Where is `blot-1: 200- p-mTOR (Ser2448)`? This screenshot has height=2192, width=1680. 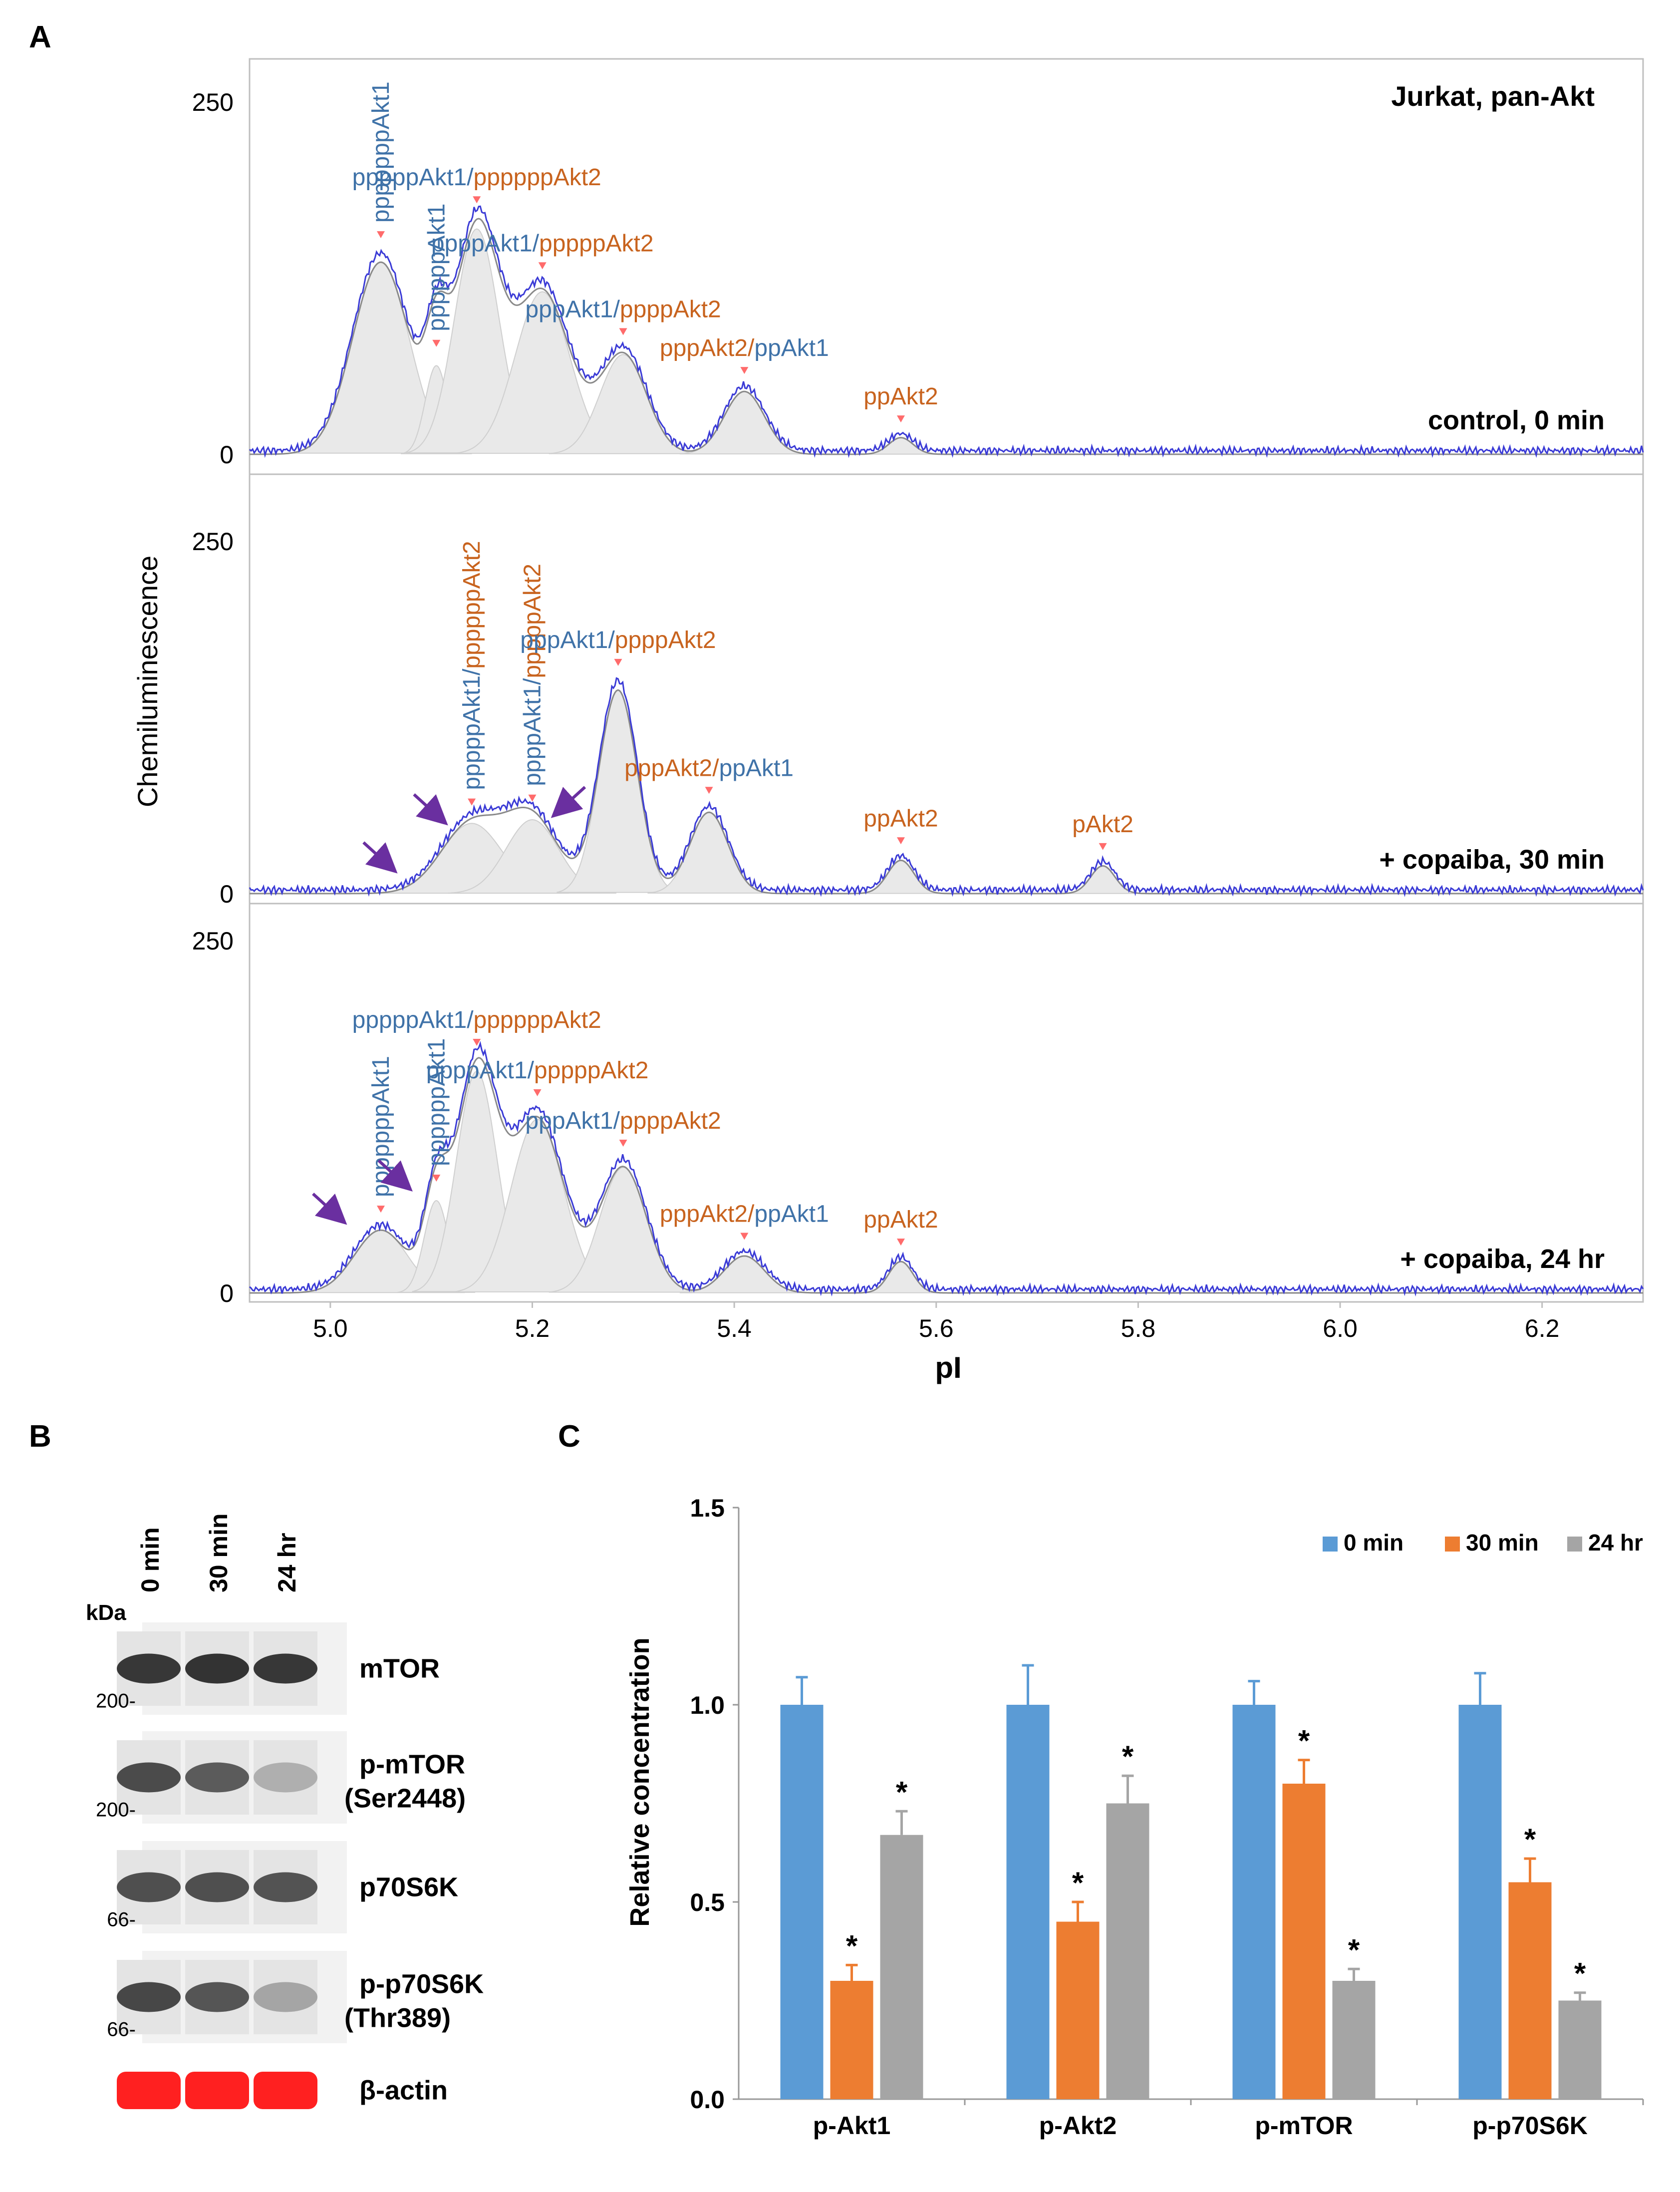
blot-1: 200- p-mTOR (Ser2448) is located at coordinates (281, 1777).